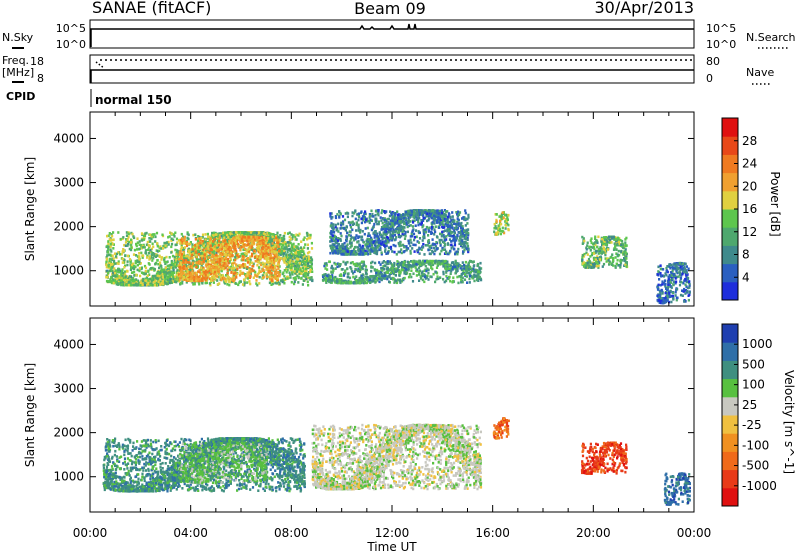  I want to click on nsearch-tick-bottom: 10^0, so click(721, 44).